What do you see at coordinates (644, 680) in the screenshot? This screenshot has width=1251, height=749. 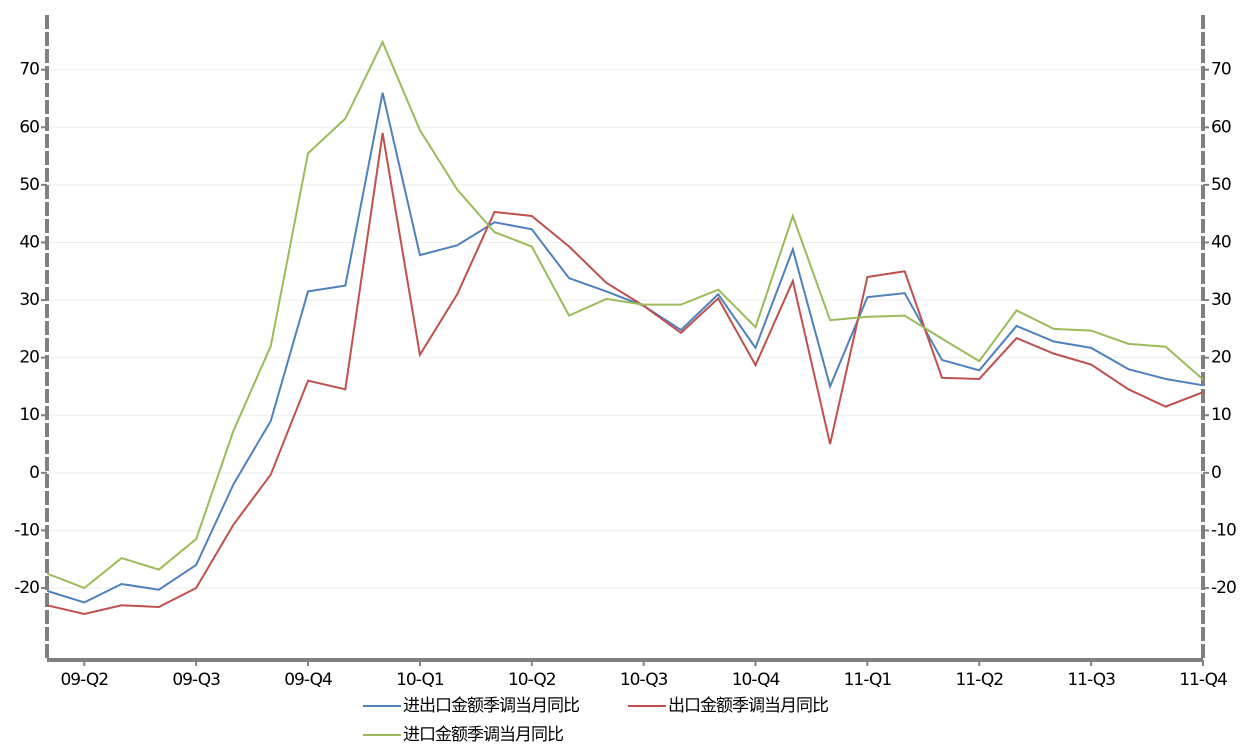 I see `x-tick-label: 10-Q3` at bounding box center [644, 680].